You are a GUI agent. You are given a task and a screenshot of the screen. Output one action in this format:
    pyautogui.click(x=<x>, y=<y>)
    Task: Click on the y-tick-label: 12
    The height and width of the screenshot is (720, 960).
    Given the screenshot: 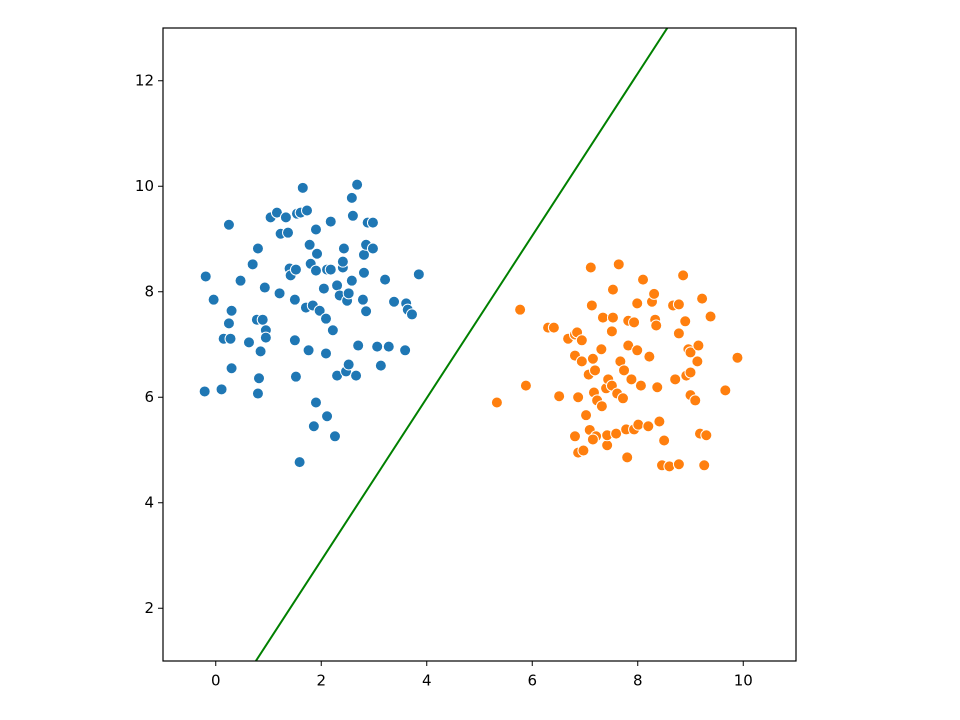 What is the action you would take?
    pyautogui.click(x=144, y=80)
    